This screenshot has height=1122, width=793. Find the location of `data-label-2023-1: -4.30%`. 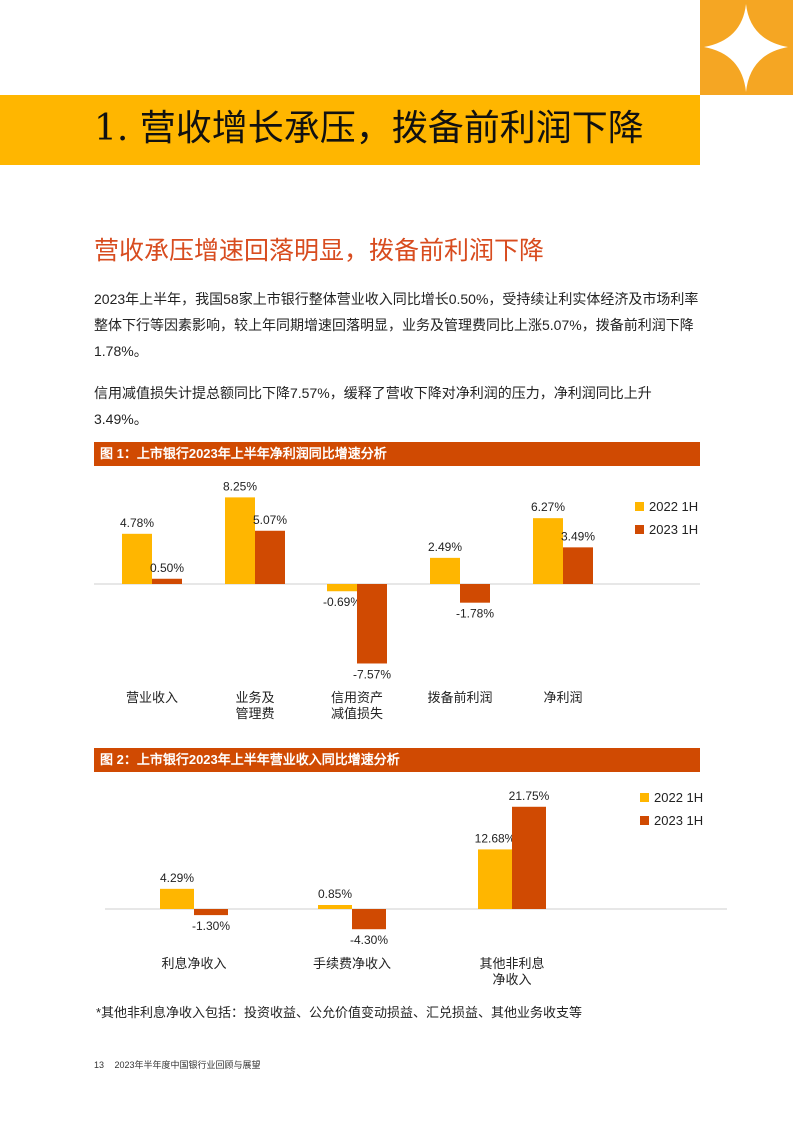

data-label-2023-1: -4.30% is located at coordinates (369, 940).